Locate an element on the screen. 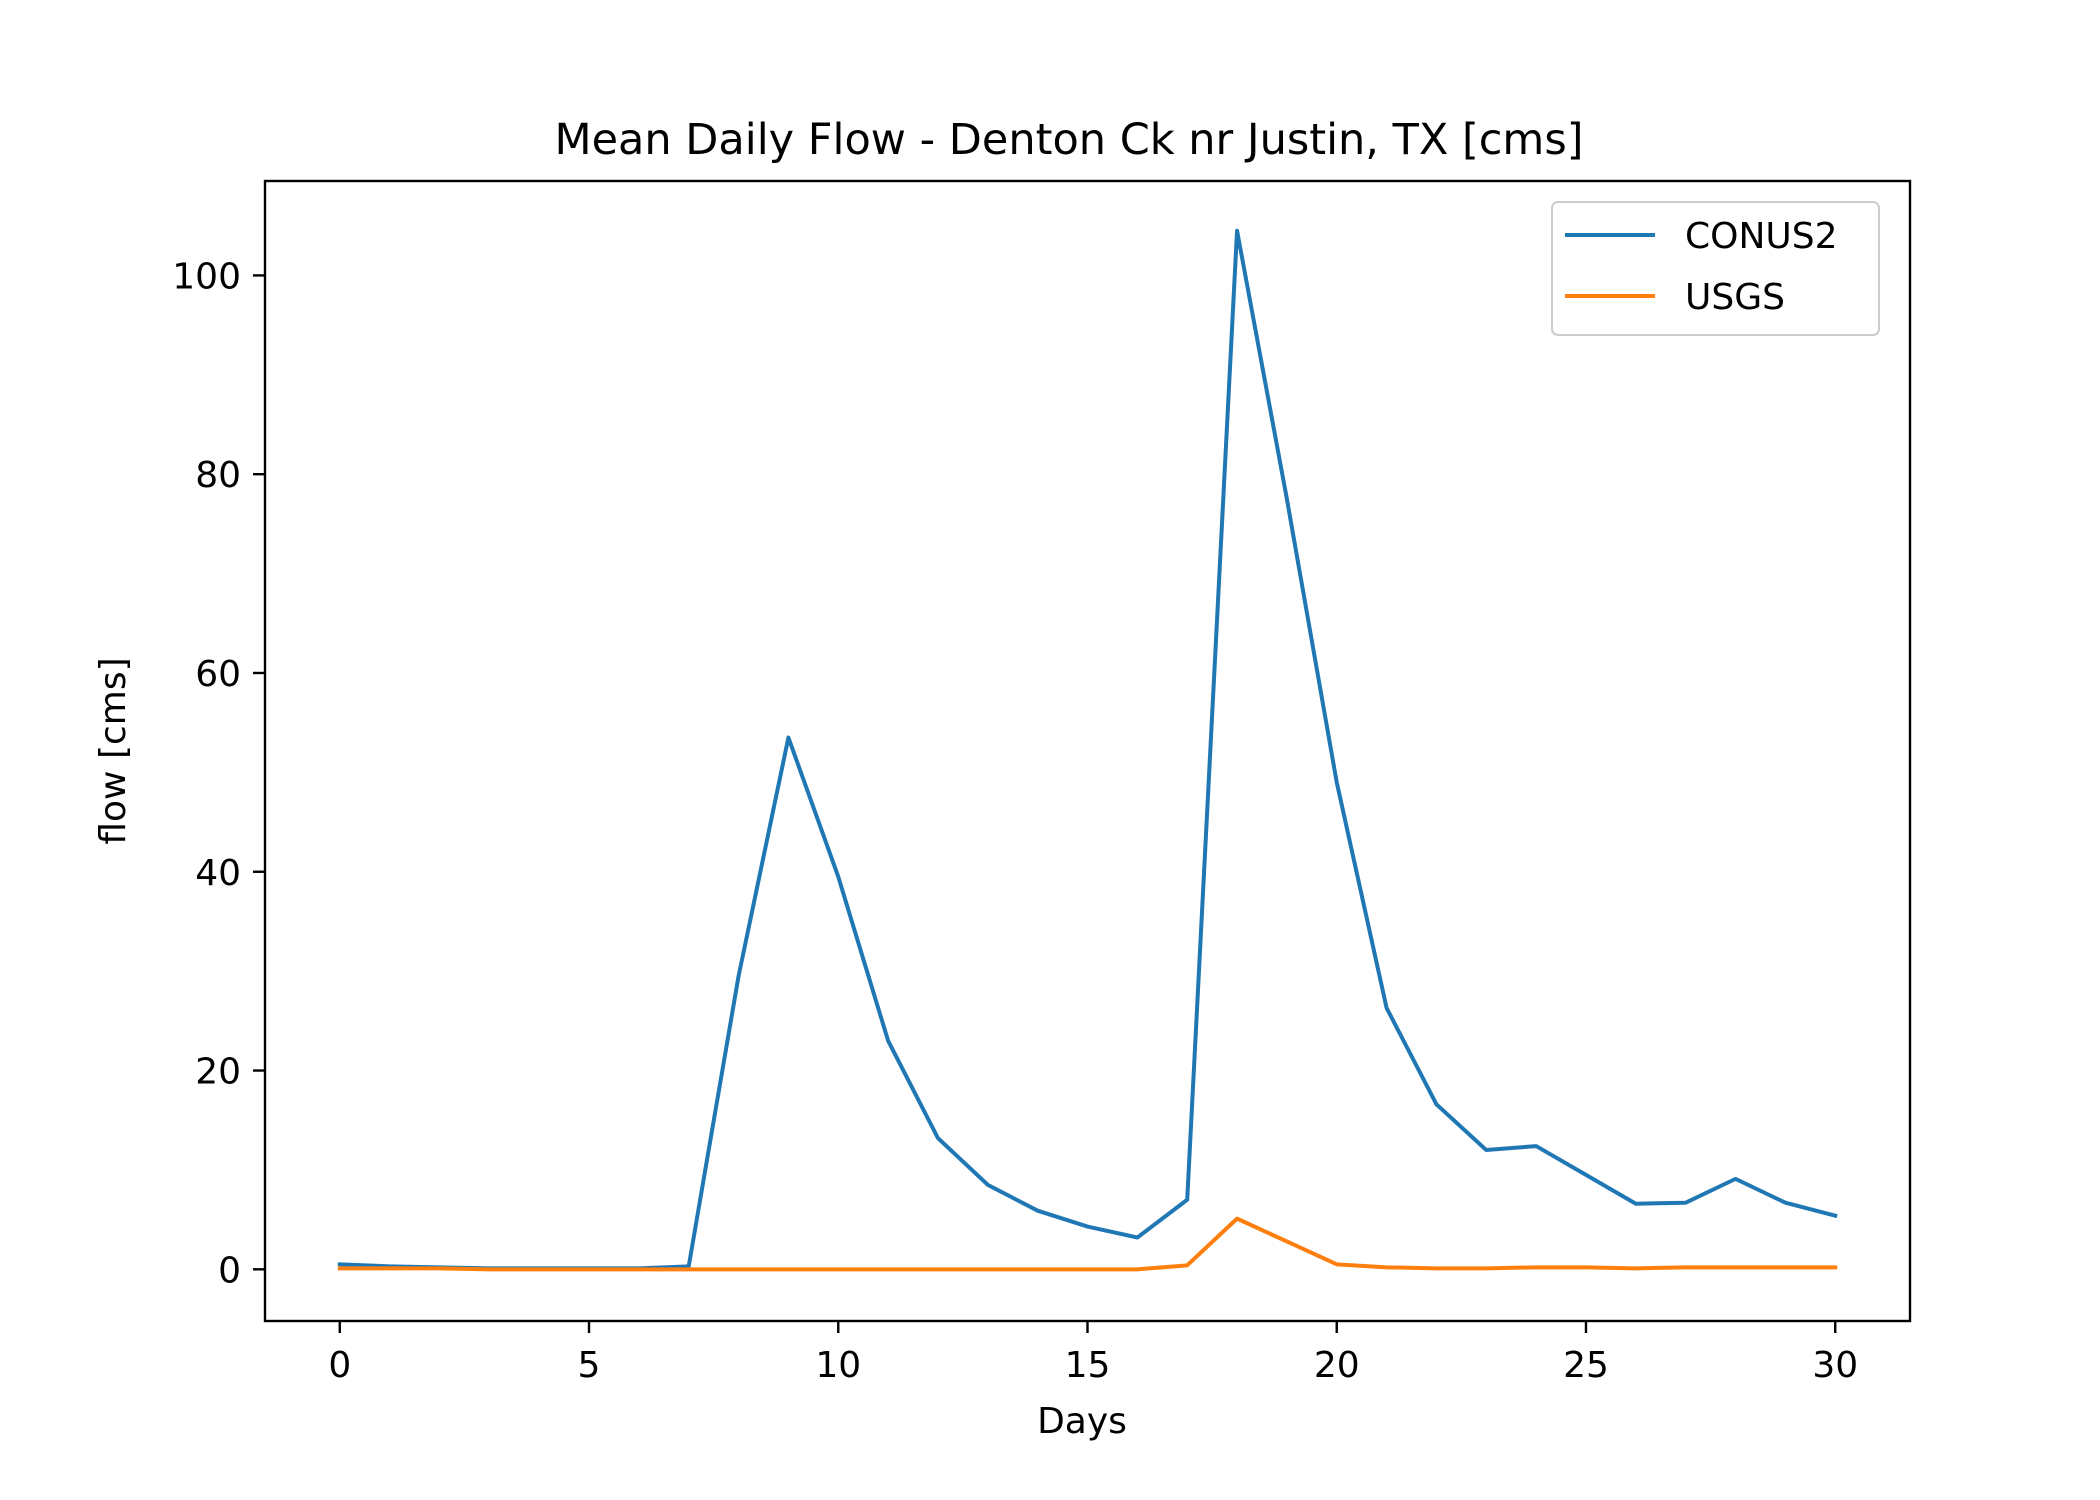 This screenshot has width=2100, height=1500. x-tick-label: 5 is located at coordinates (589, 1365).